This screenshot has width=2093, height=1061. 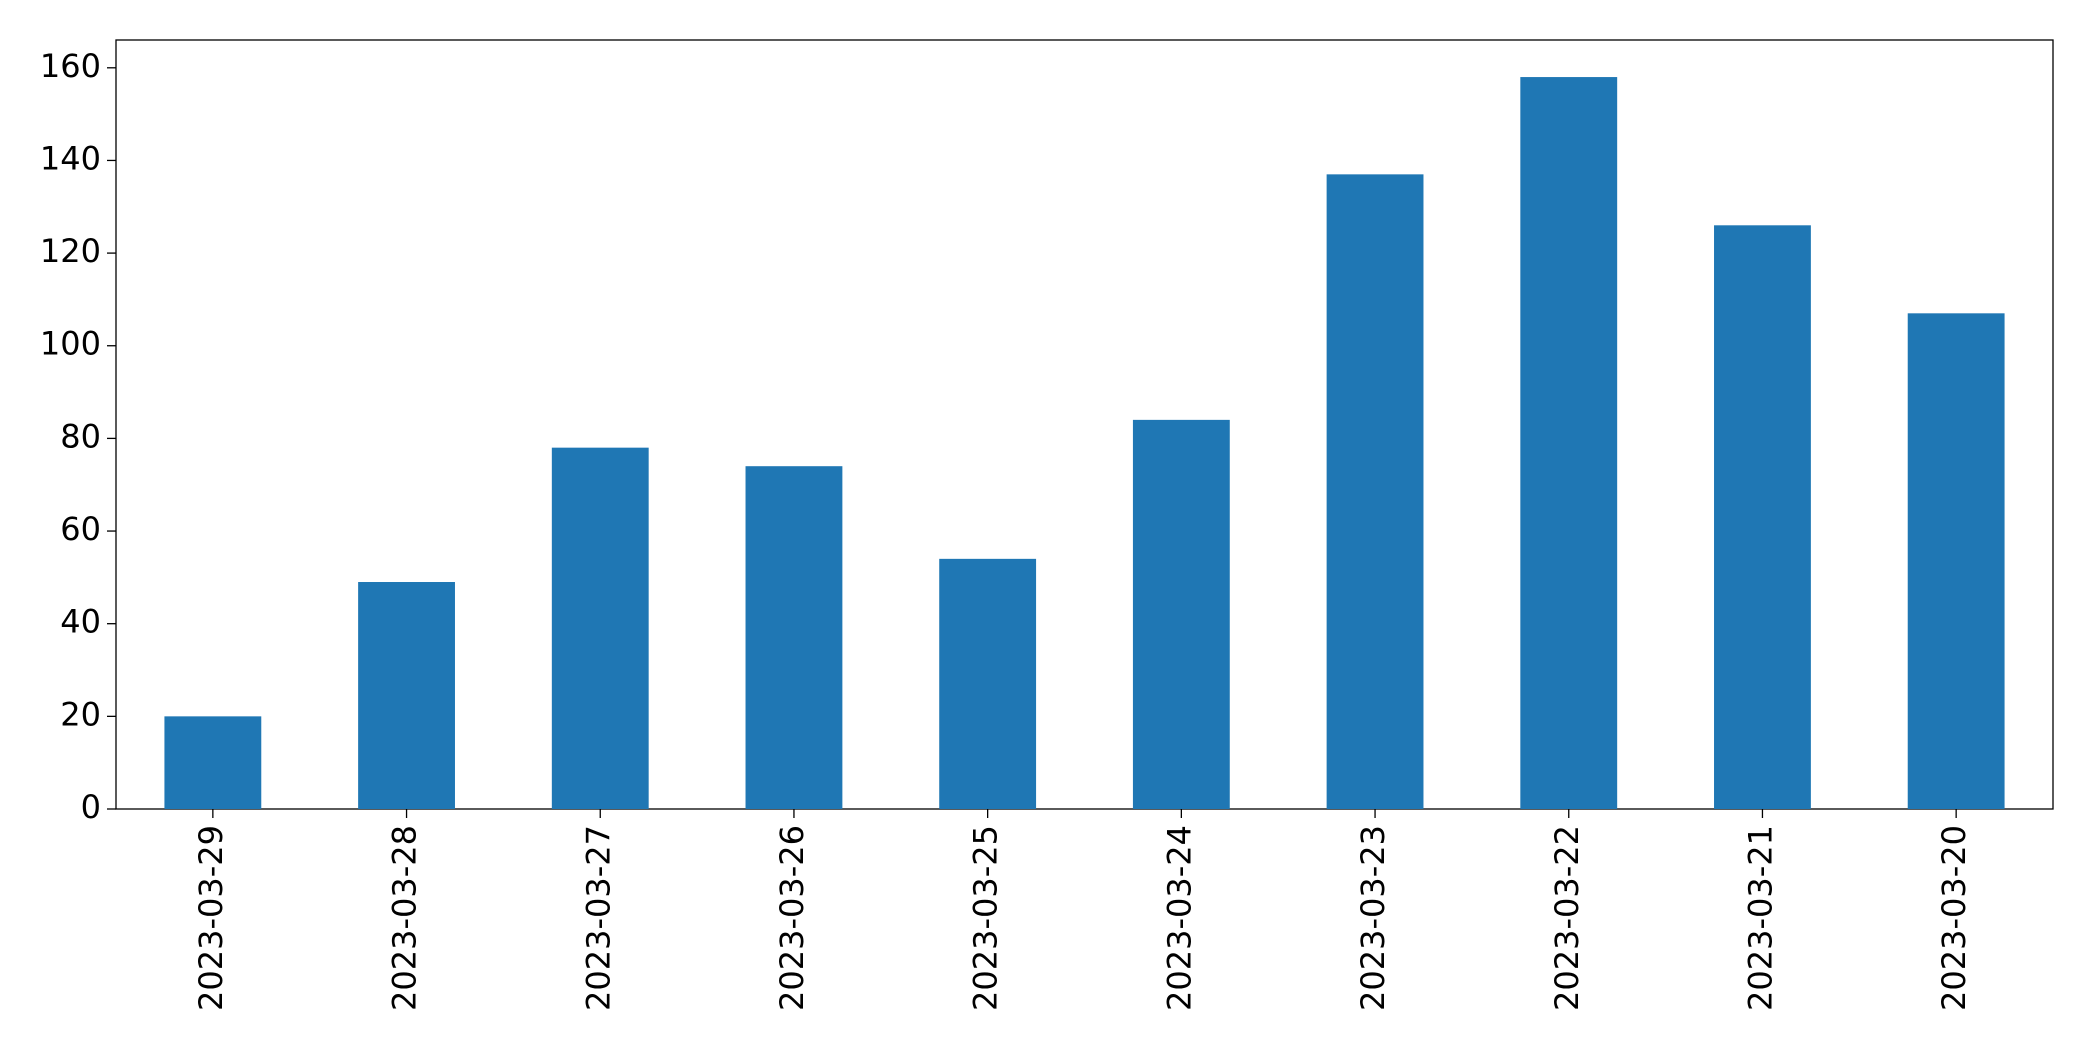 What do you see at coordinates (80, 529) in the screenshot?
I see `y-tick-label: 60` at bounding box center [80, 529].